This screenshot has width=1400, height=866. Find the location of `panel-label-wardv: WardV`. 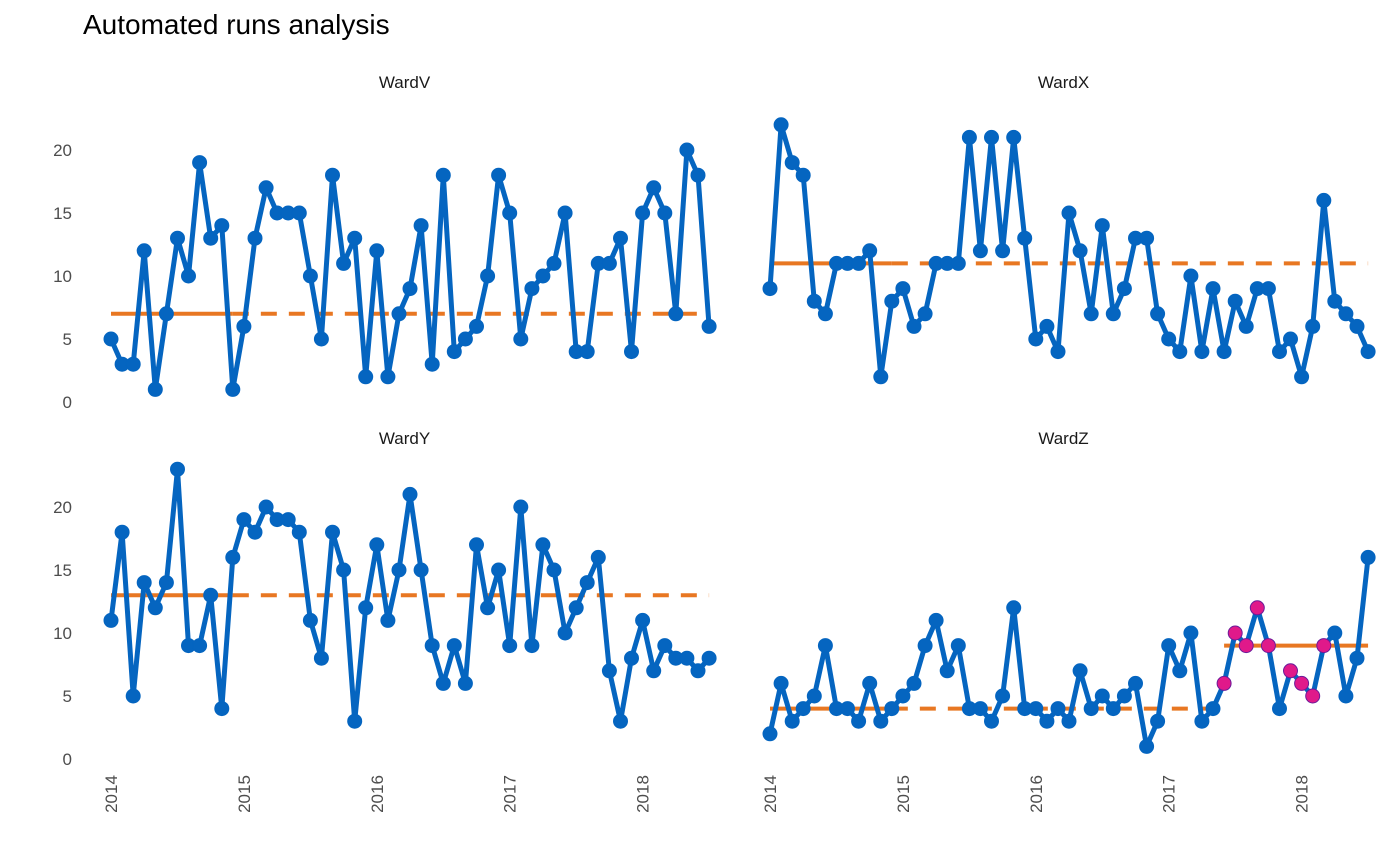

panel-label-wardv: WardV is located at coordinates (405, 82).